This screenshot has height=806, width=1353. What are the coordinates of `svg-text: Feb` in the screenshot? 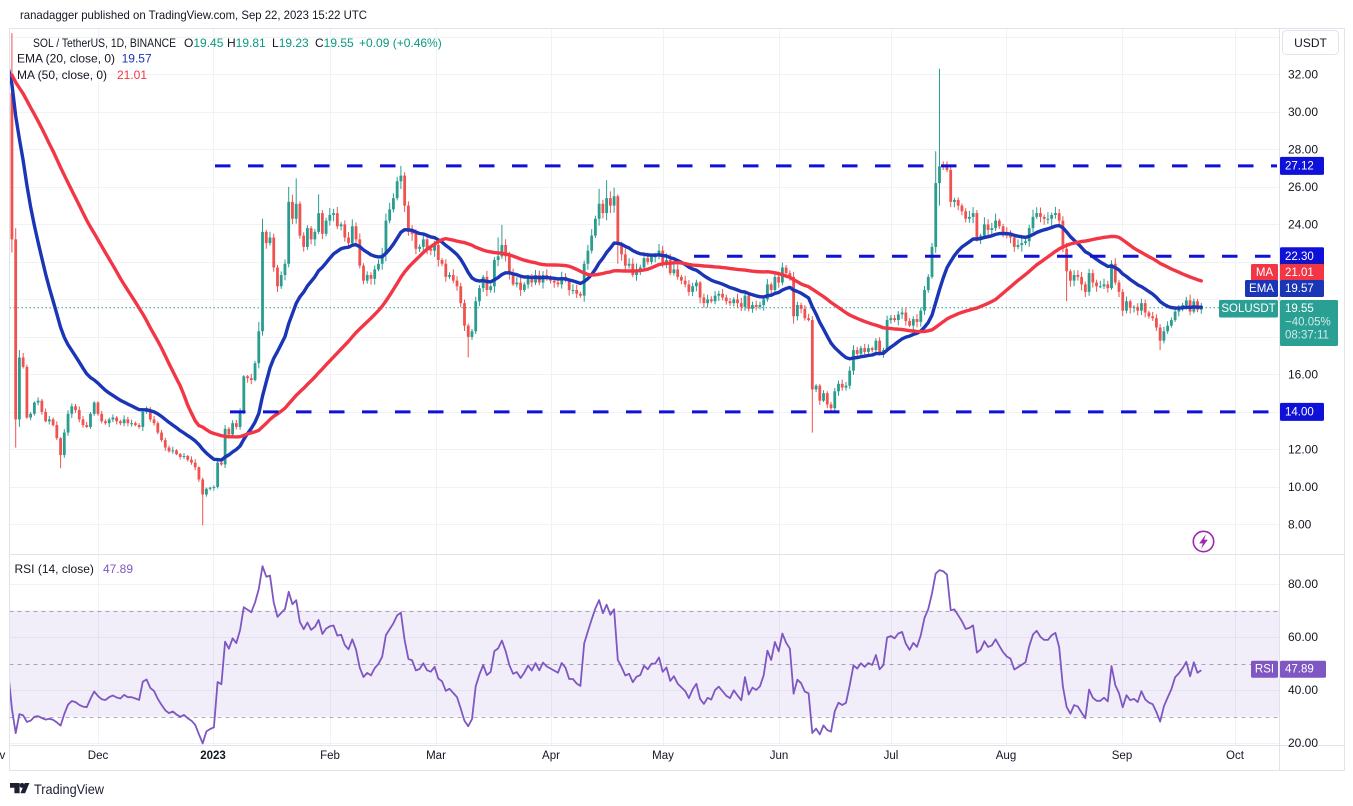 It's located at (330, 756).